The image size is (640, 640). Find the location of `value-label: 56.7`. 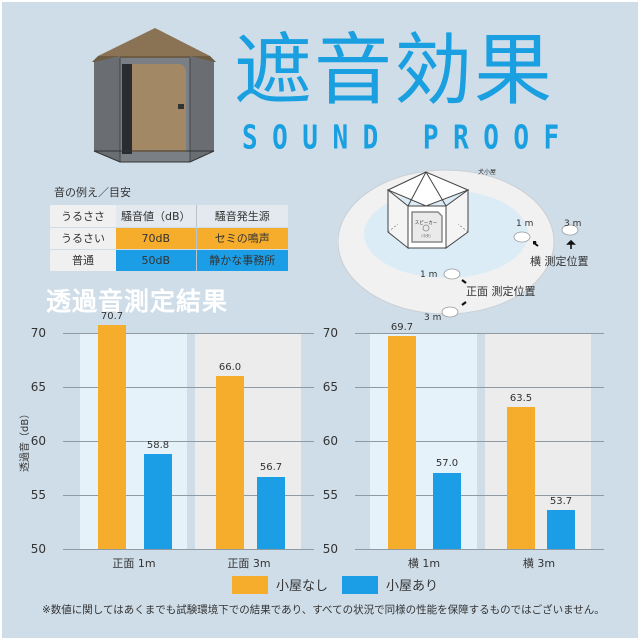

value-label: 56.7 is located at coordinates (271, 467).